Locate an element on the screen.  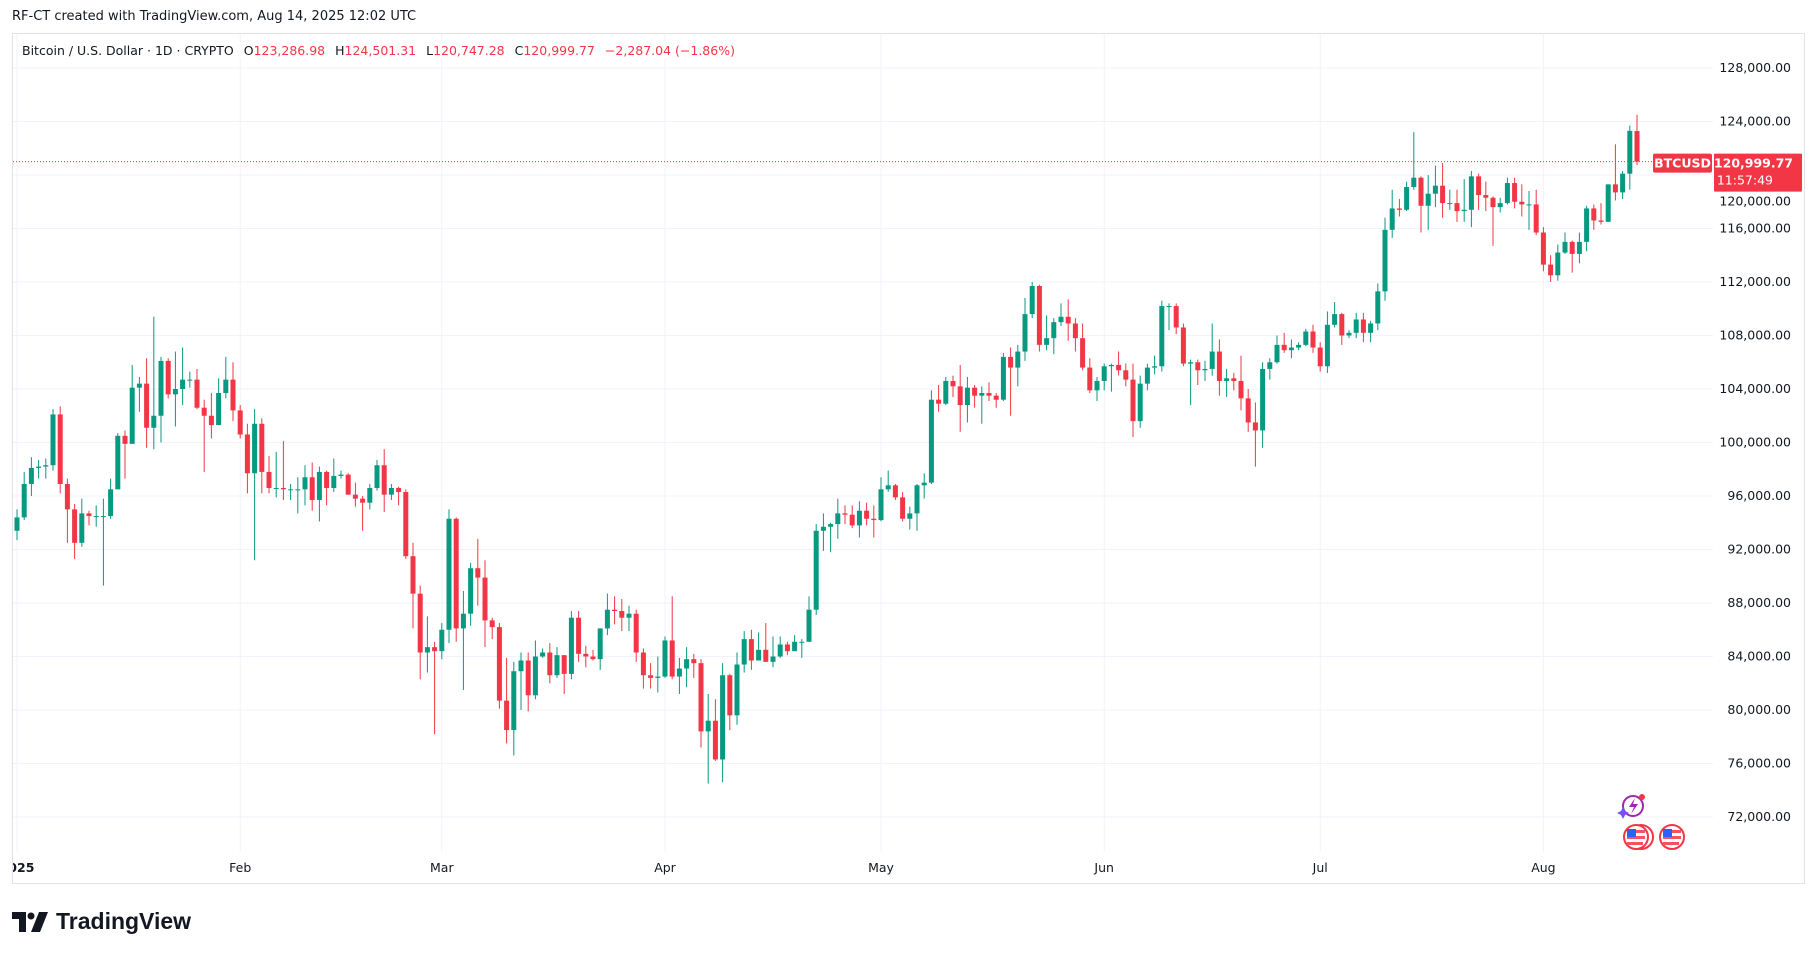
symbol-description: Bitcoin / U.S. Dollar · 1D · CRYPTO is located at coordinates (128, 50).